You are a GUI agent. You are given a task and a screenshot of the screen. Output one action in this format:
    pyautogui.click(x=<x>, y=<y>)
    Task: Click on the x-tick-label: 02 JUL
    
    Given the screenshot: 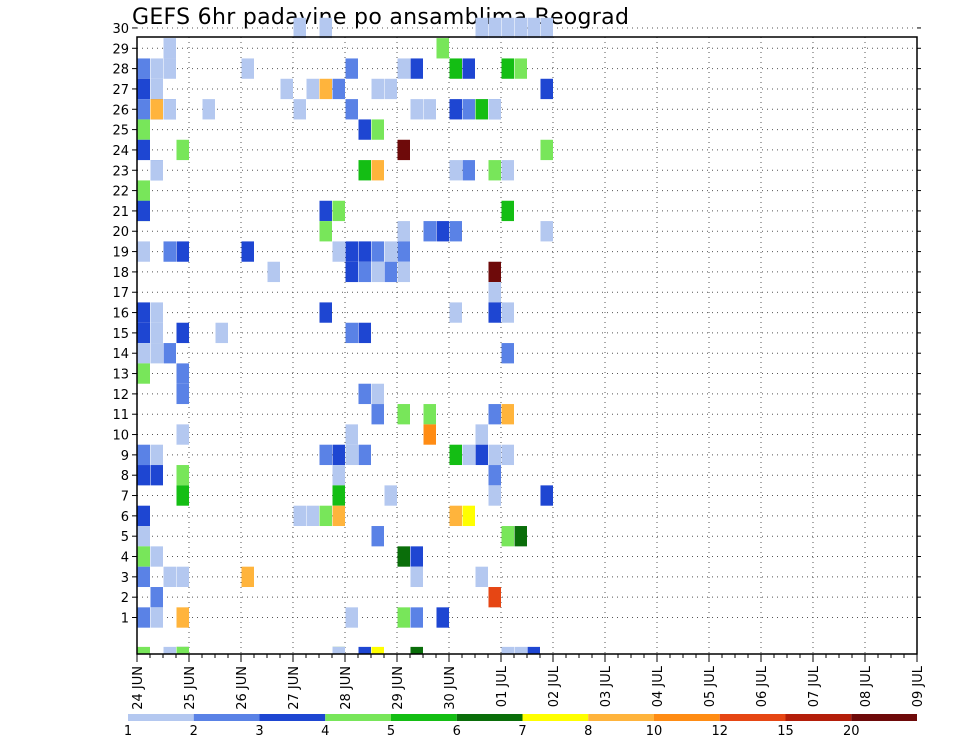 What is the action you would take?
    pyautogui.click(x=554, y=686)
    